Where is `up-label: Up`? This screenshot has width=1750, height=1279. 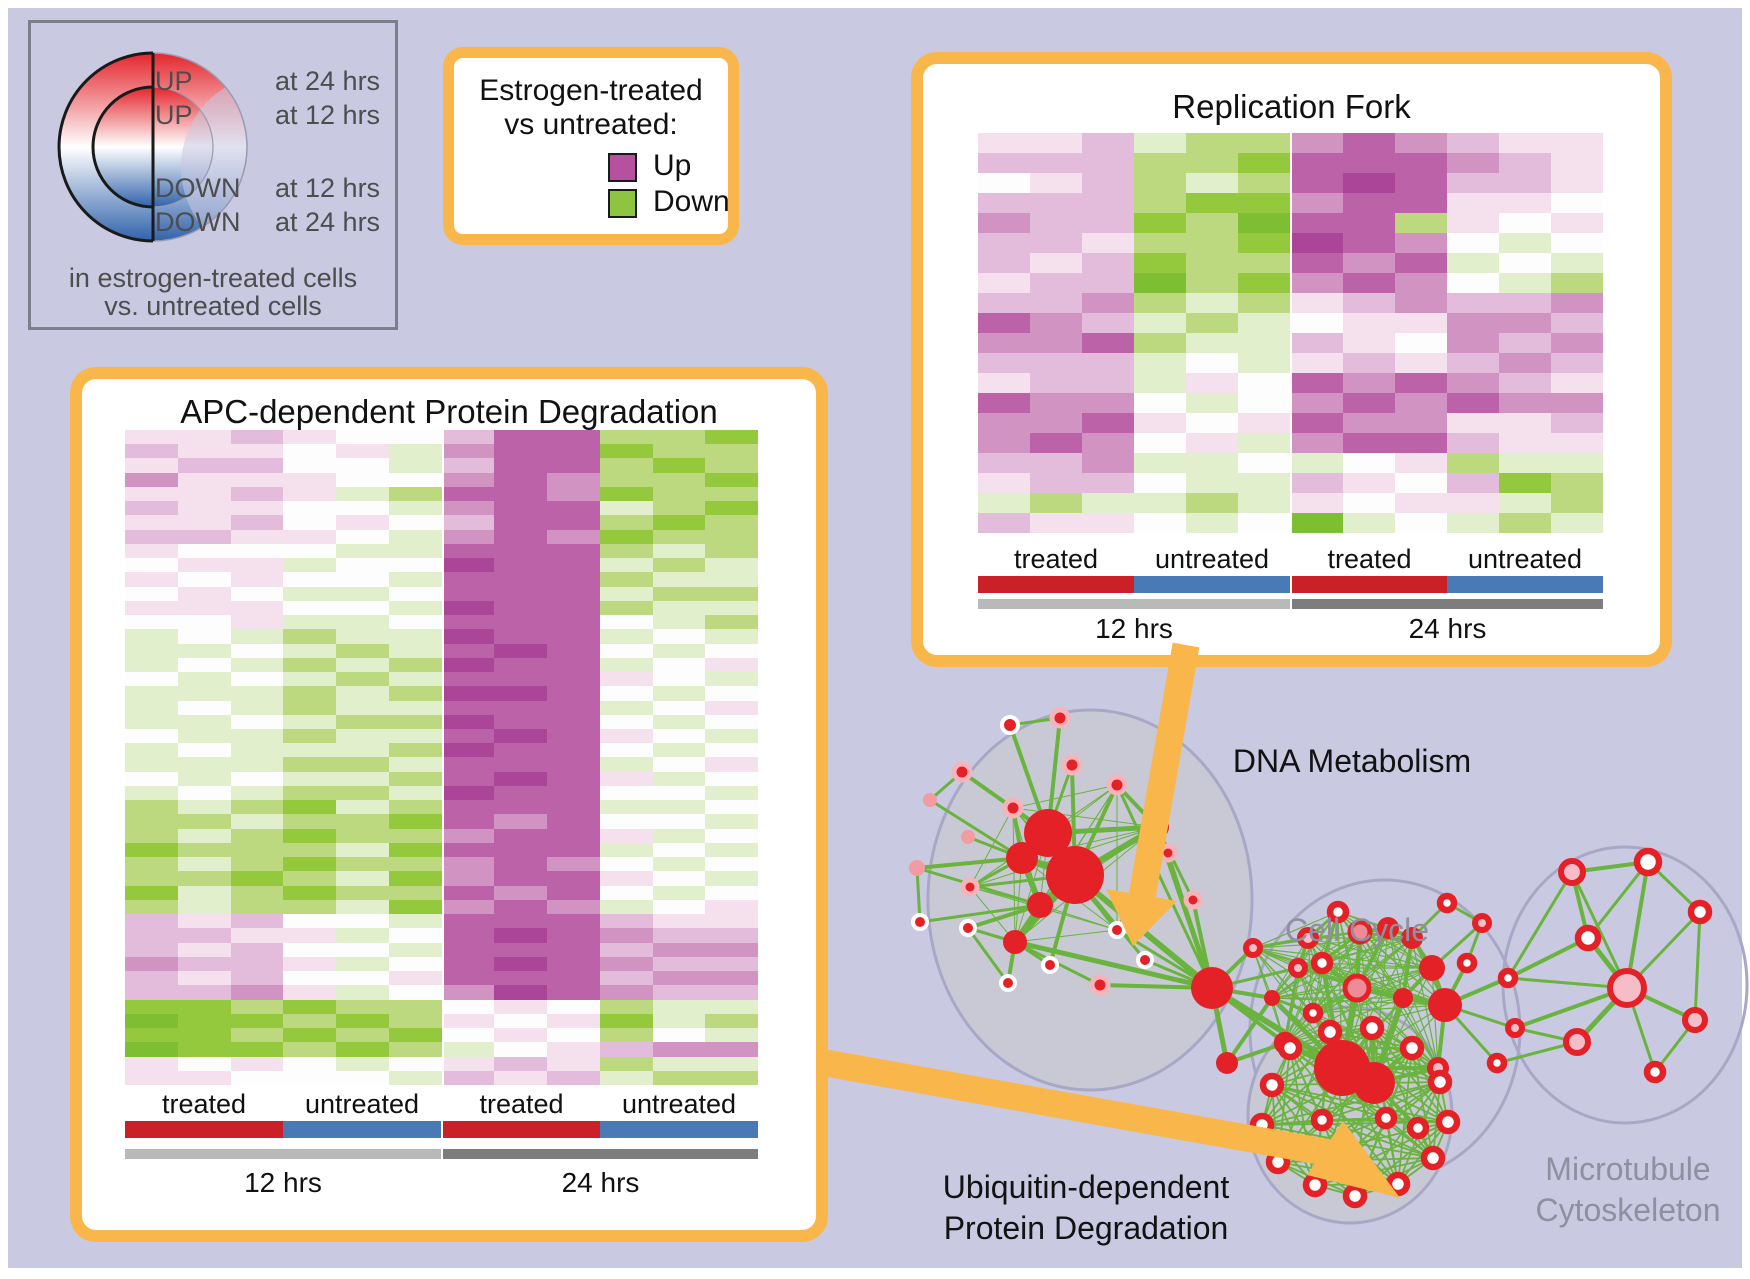
up-label: Up is located at coordinates (672, 165).